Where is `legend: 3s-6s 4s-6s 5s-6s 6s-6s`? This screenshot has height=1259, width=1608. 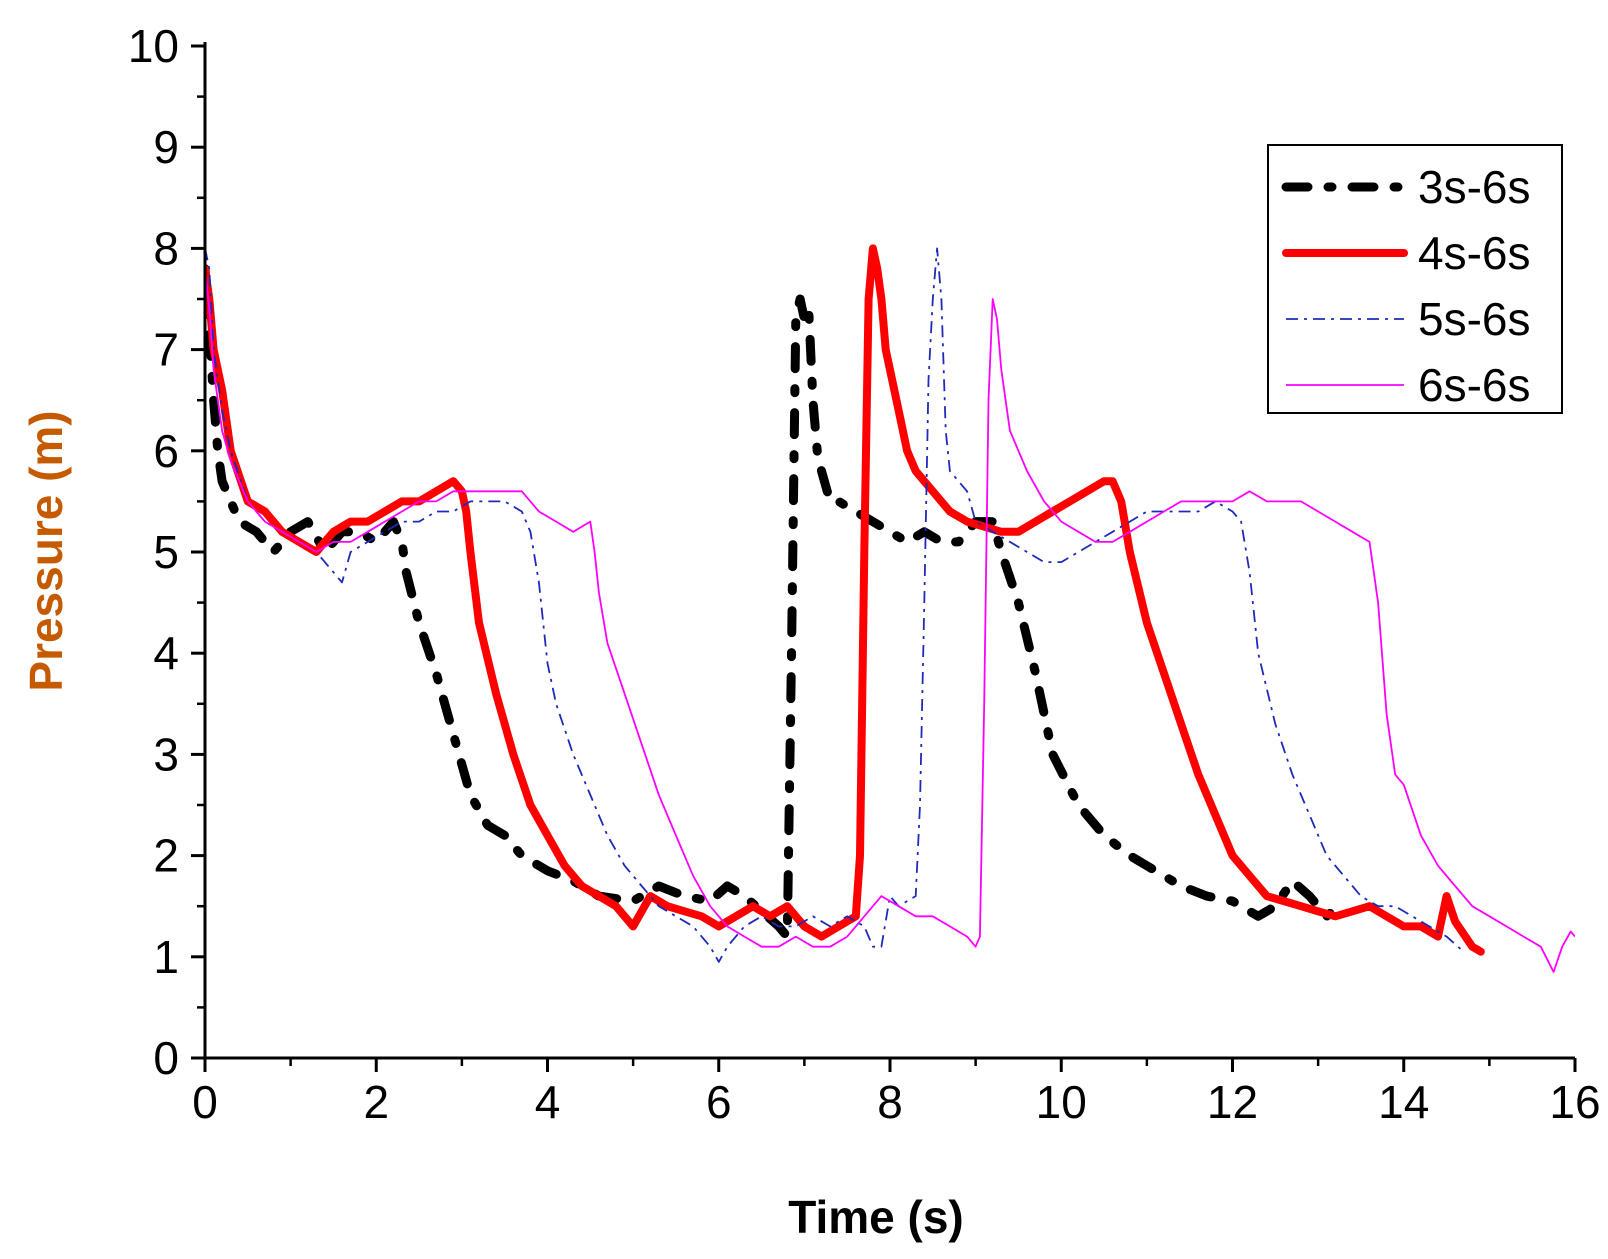 legend: 3s-6s 4s-6s 5s-6s 6s-6s is located at coordinates (1415, 279).